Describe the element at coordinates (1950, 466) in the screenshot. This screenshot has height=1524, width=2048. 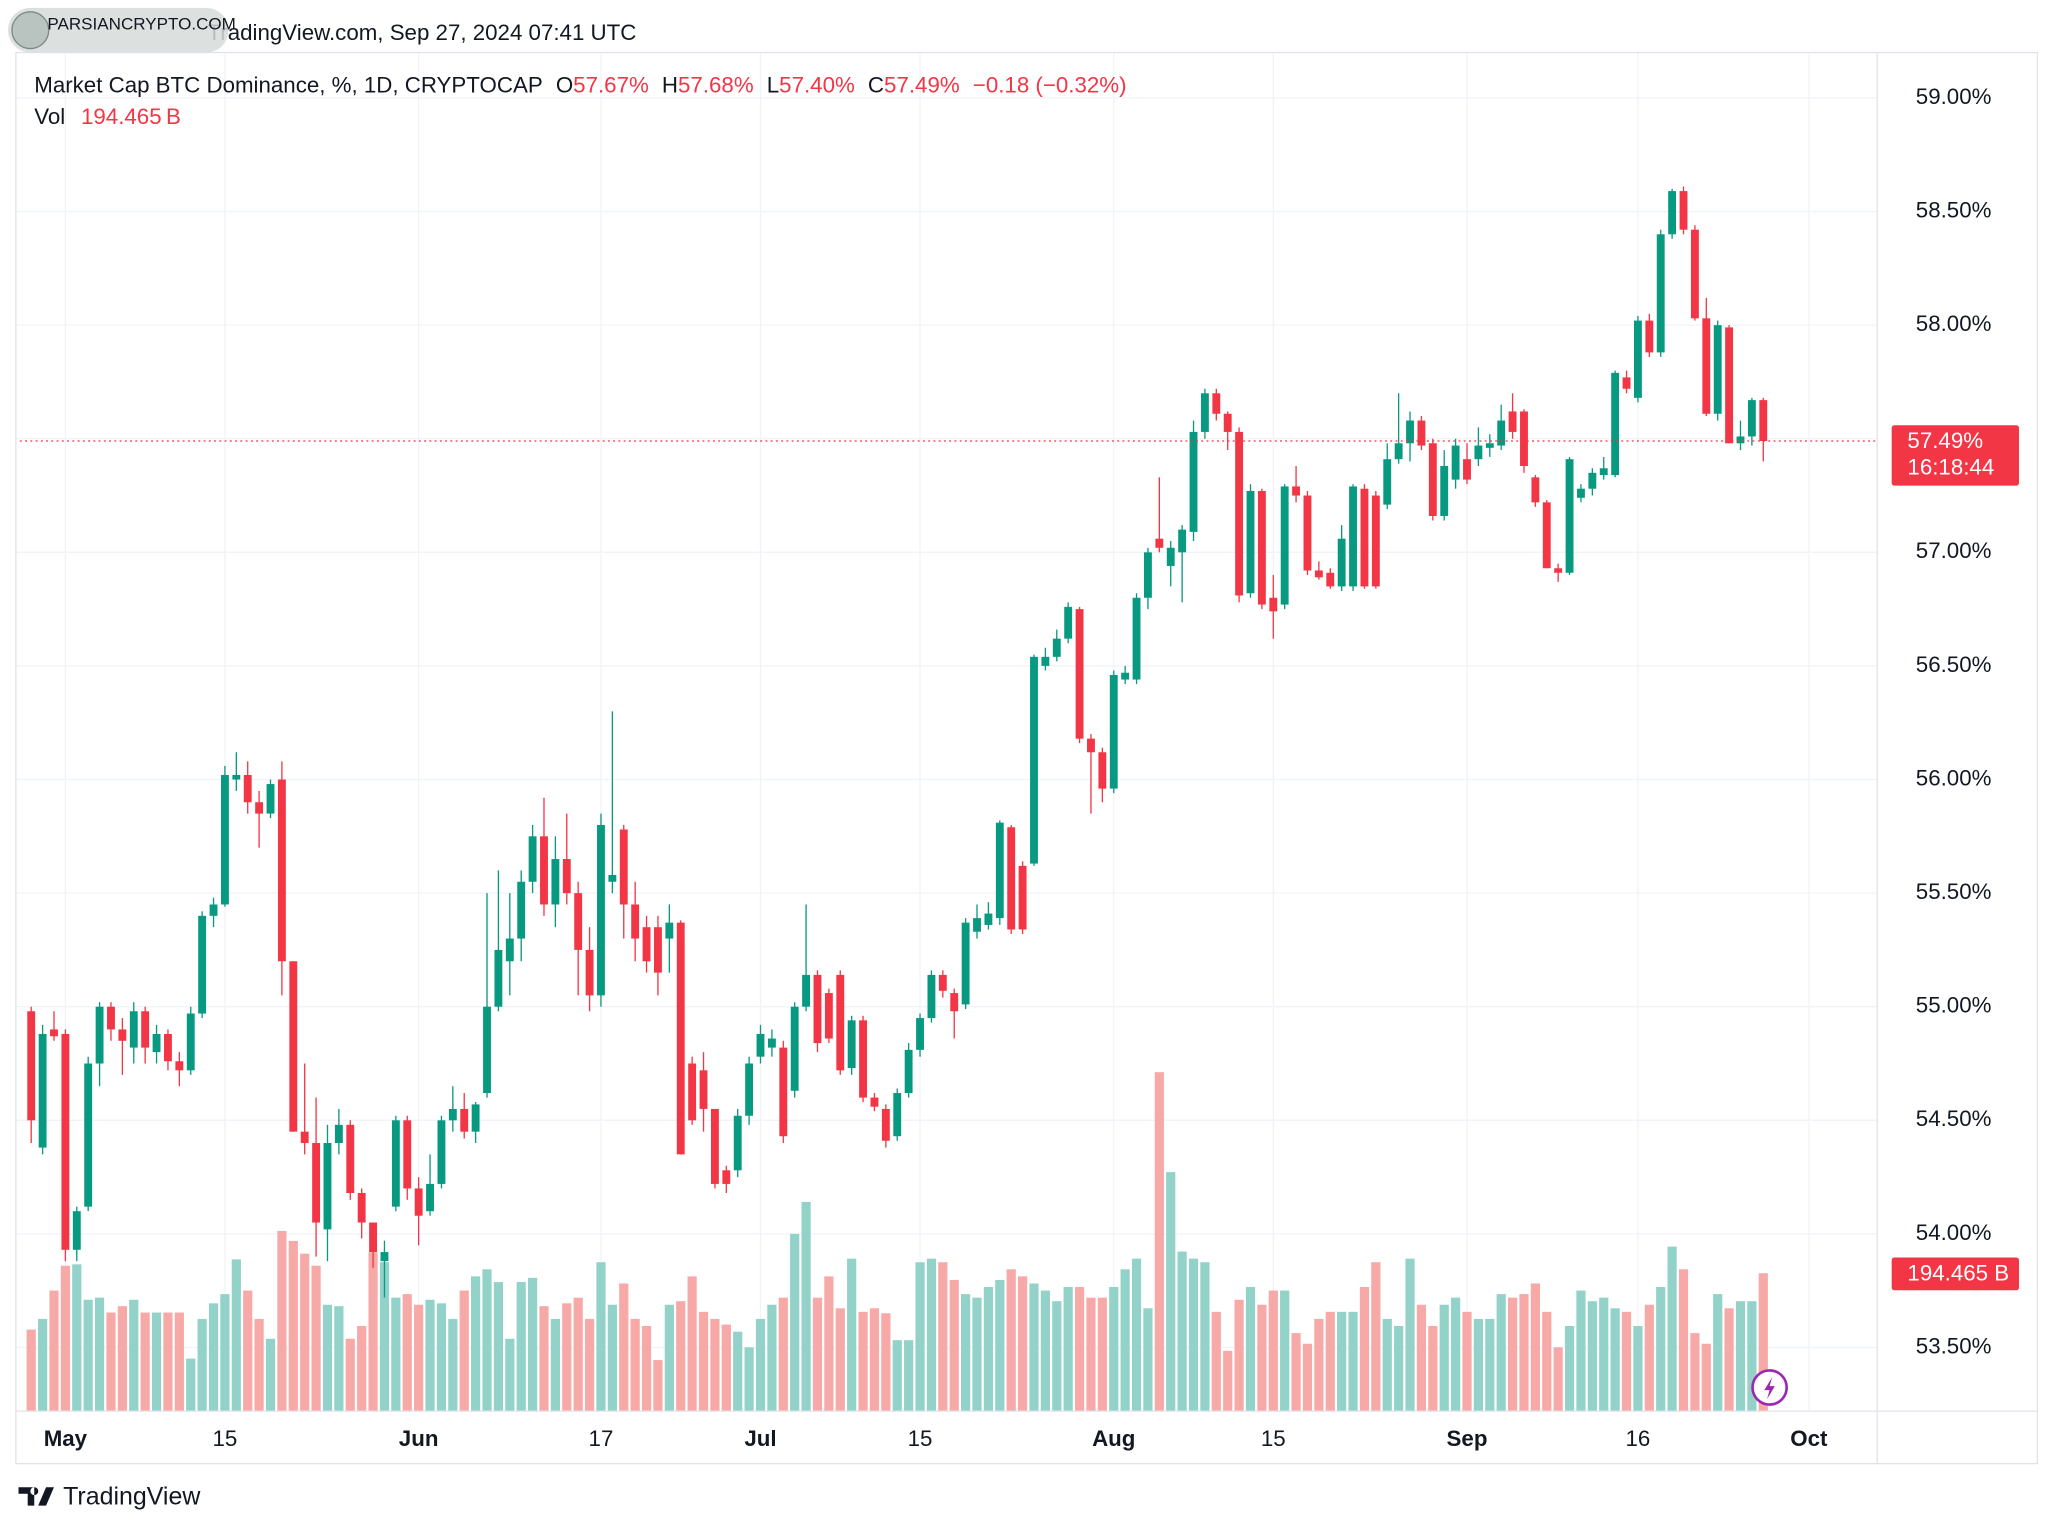
I see `countdown-label: 16:18:44` at that location.